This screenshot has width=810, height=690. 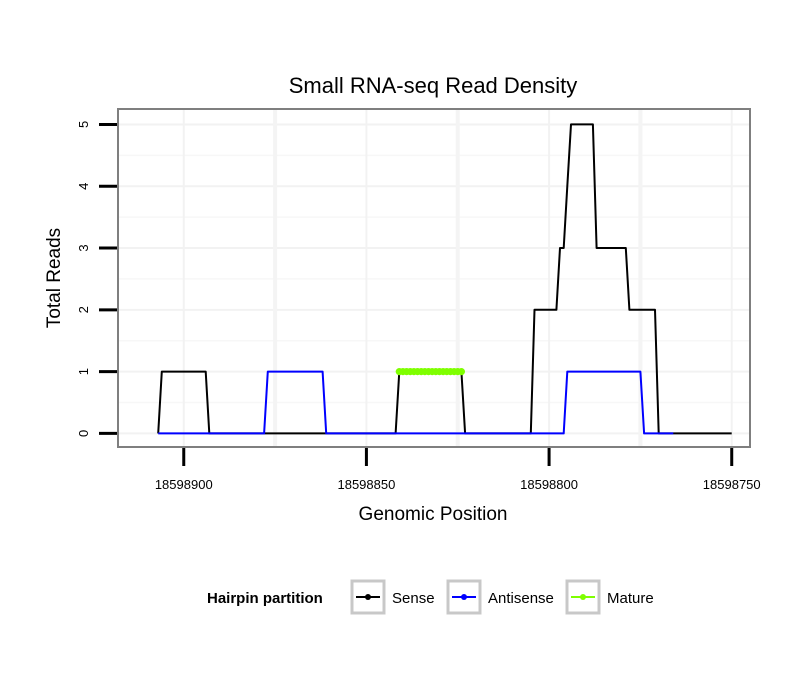 I want to click on y-axis-title: Total Reads, so click(x=54, y=278).